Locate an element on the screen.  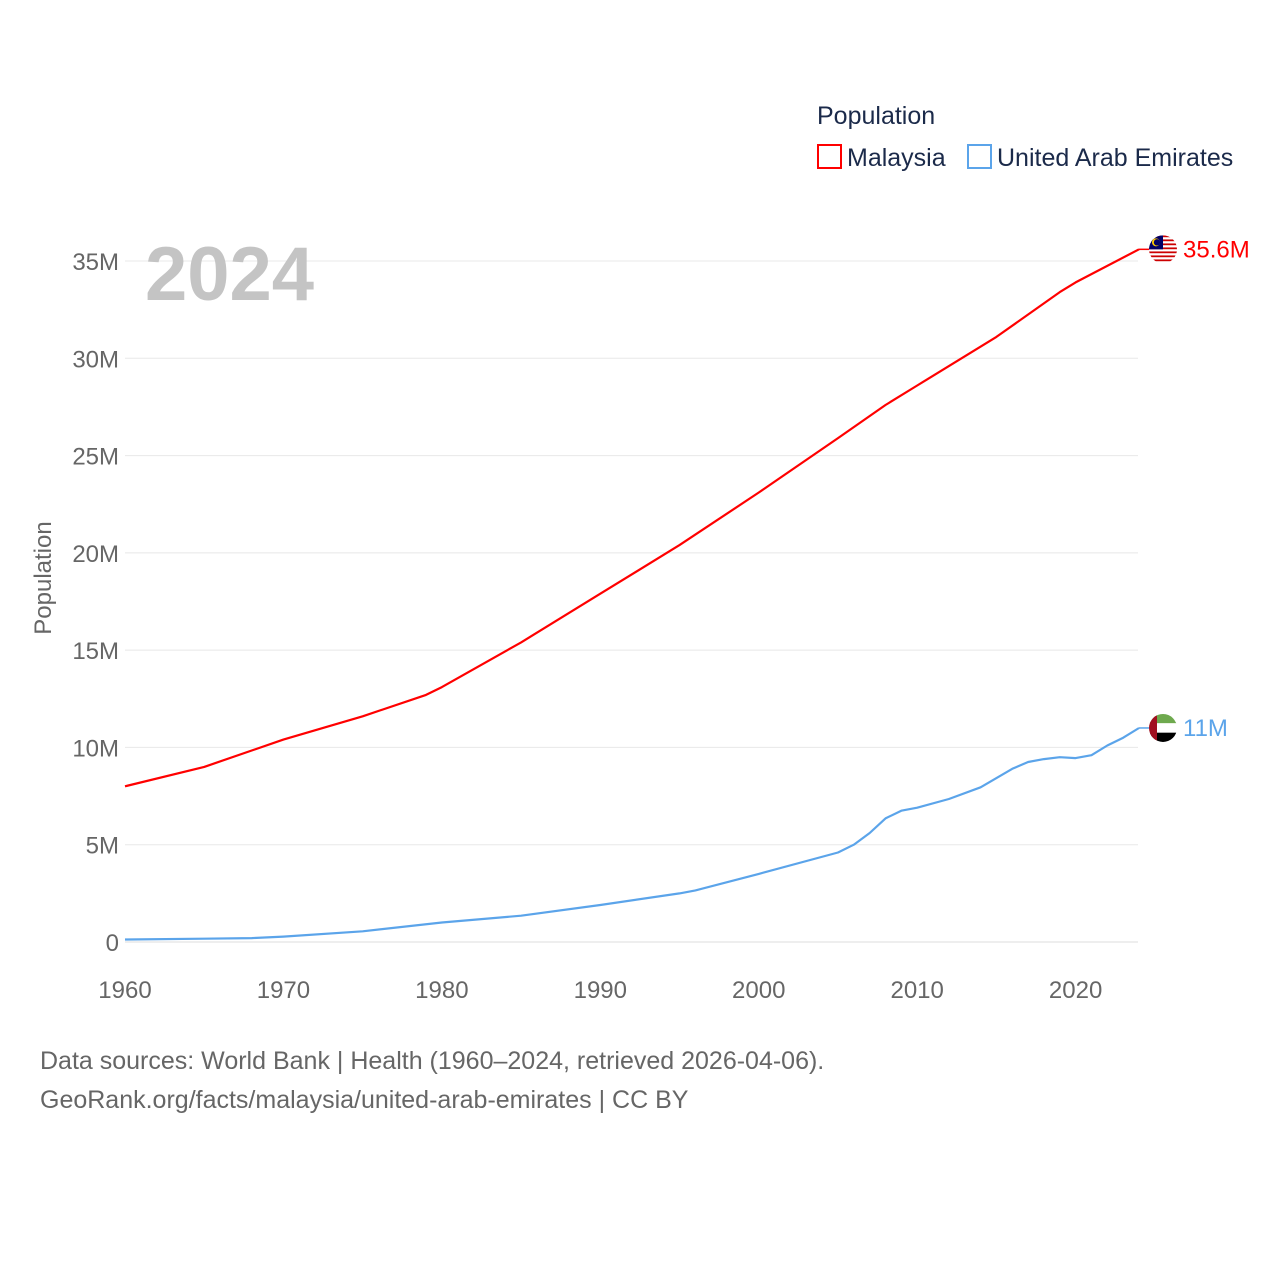
y-tick-label: 15M is located at coordinates (95, 651).